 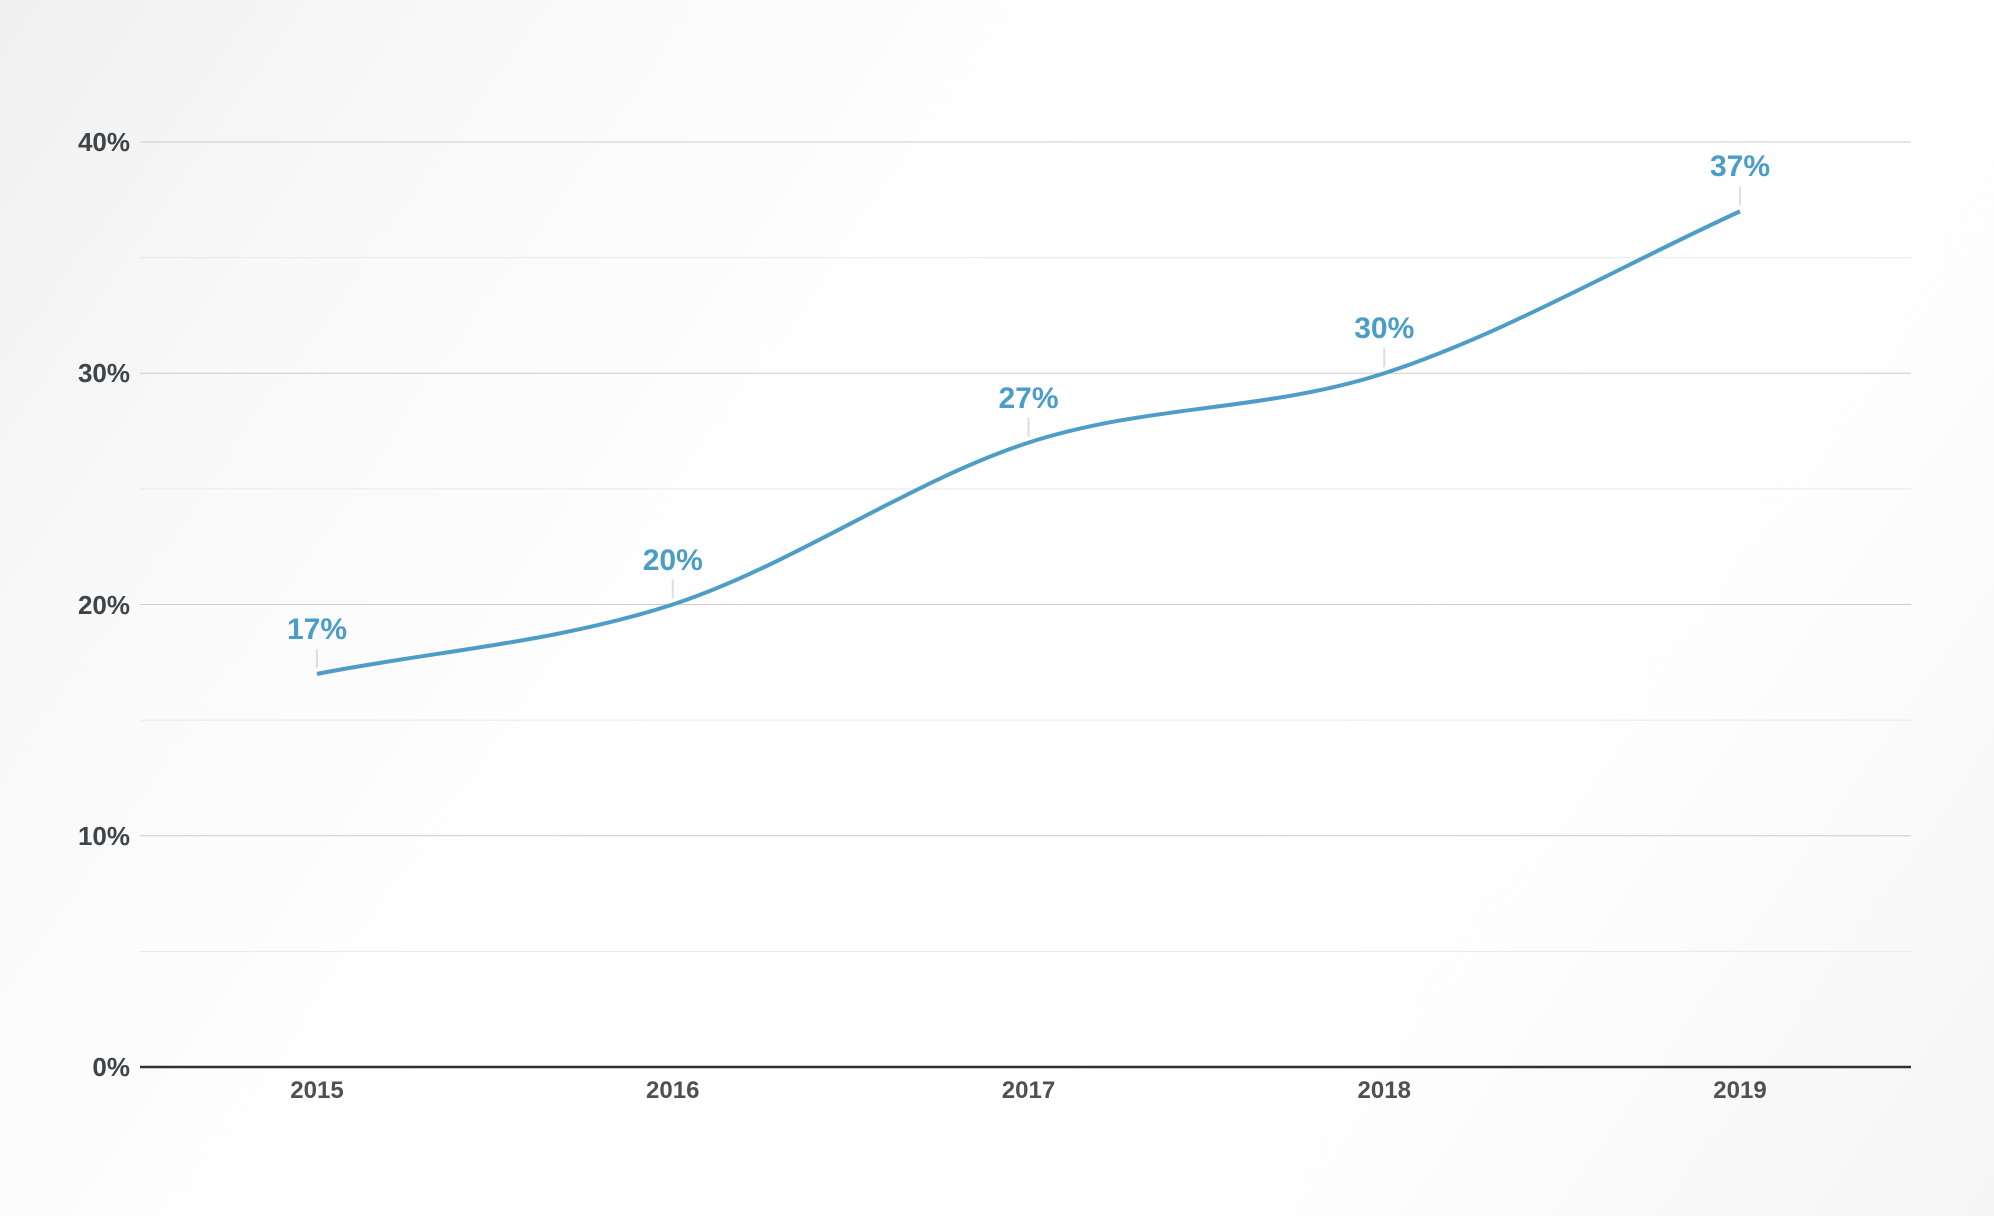 What do you see at coordinates (672, 560) in the screenshot?
I see `data-label: 20%` at bounding box center [672, 560].